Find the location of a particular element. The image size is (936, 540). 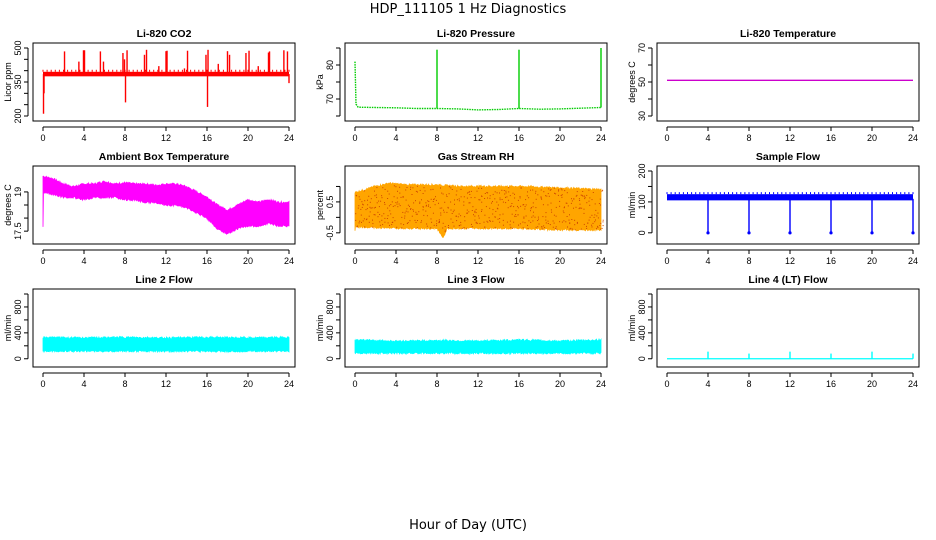

x-tick-label: 4 is located at coordinates (395, 384).